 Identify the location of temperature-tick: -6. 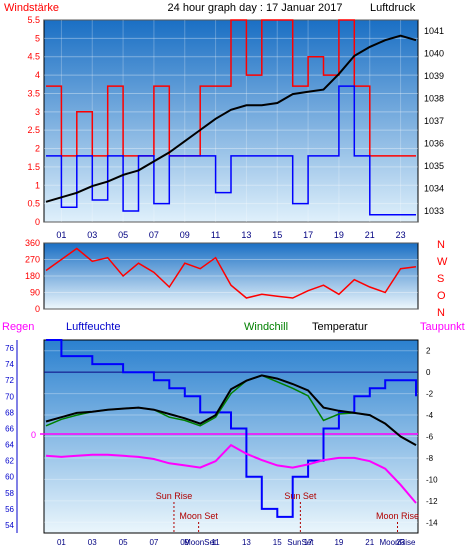
(430, 437).